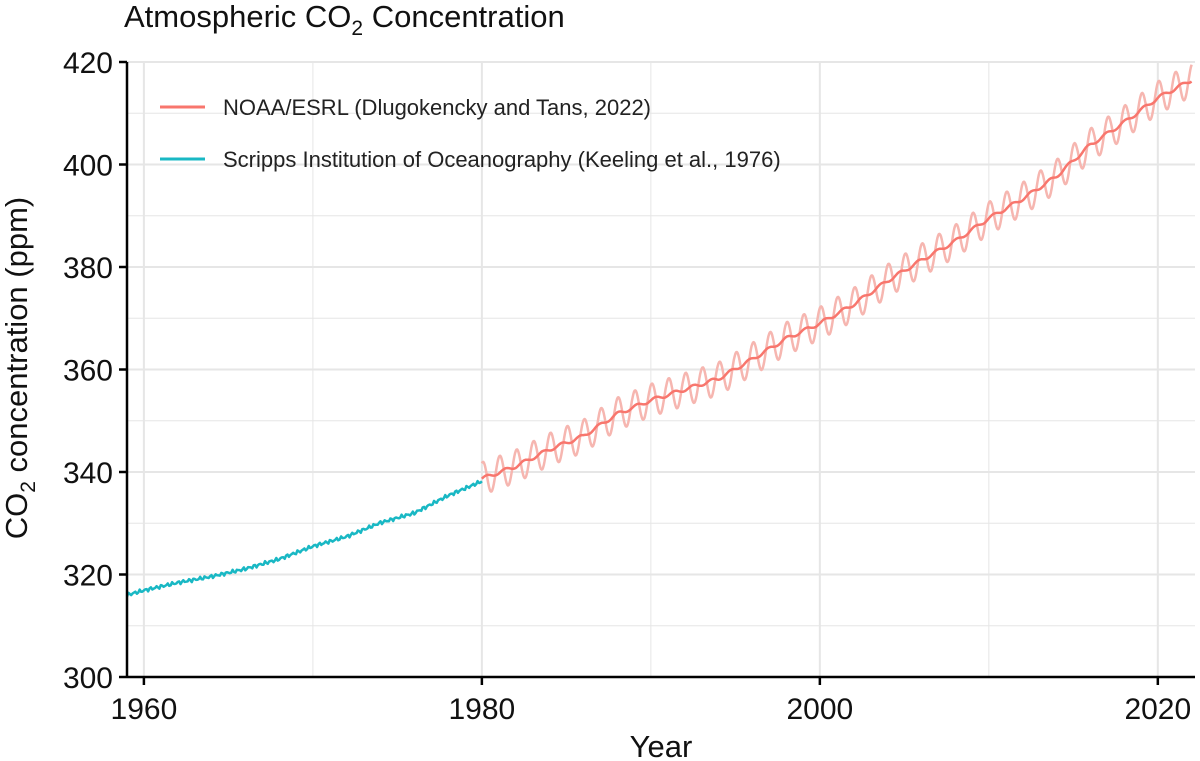 The image size is (1200, 761). Describe the element at coordinates (88, 268) in the screenshot. I see `y-tick-label: 380` at that location.